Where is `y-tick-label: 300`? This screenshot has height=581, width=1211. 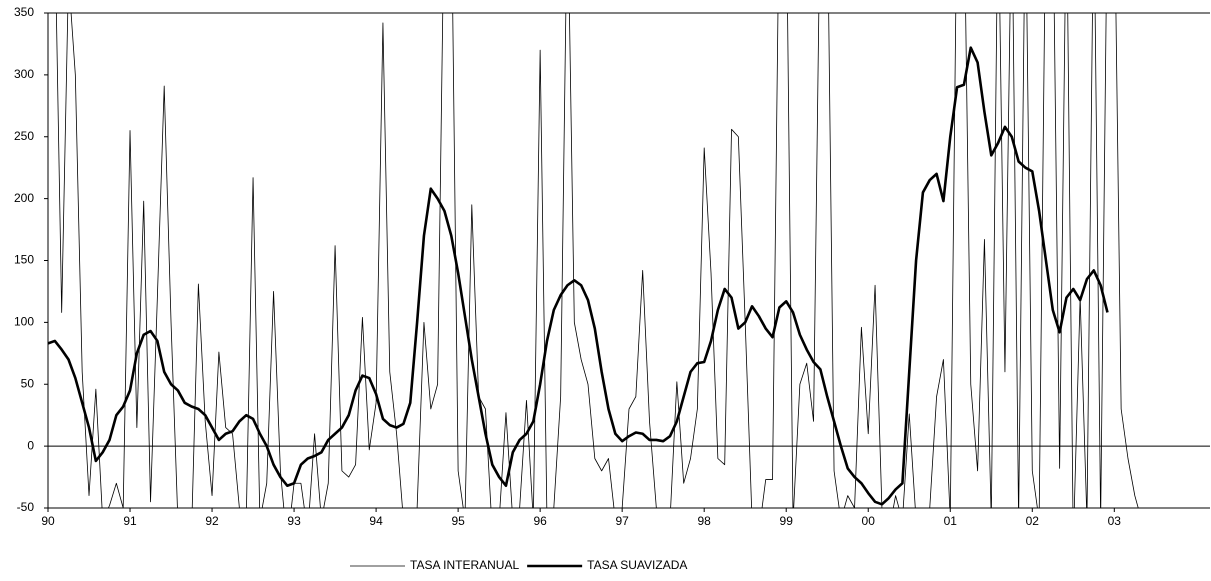
y-tick-label: 300 is located at coordinates (24, 74).